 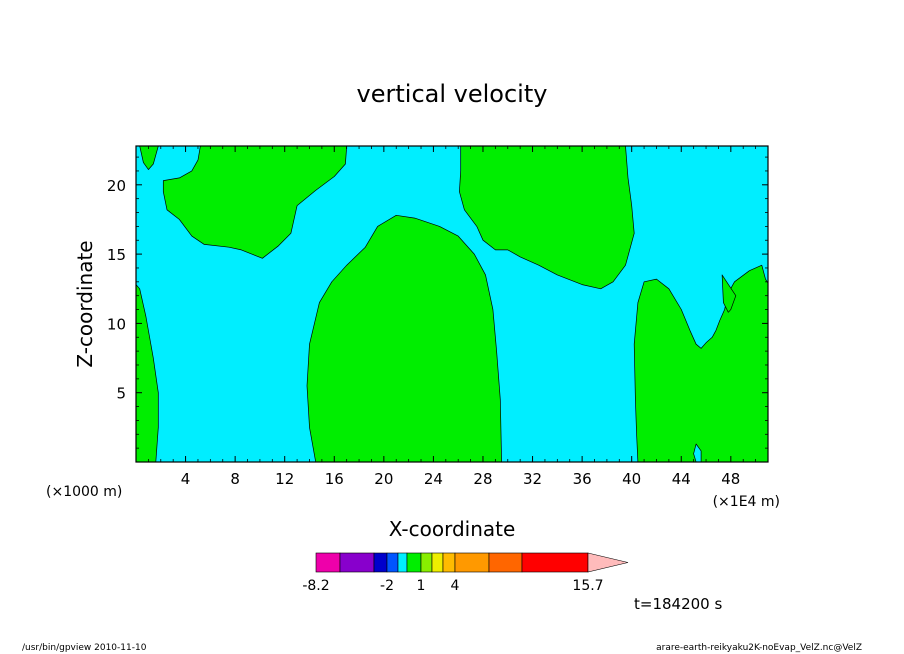 What do you see at coordinates (255, 202) in the screenshot?
I see `contour-region-upper-left-blob` at bounding box center [255, 202].